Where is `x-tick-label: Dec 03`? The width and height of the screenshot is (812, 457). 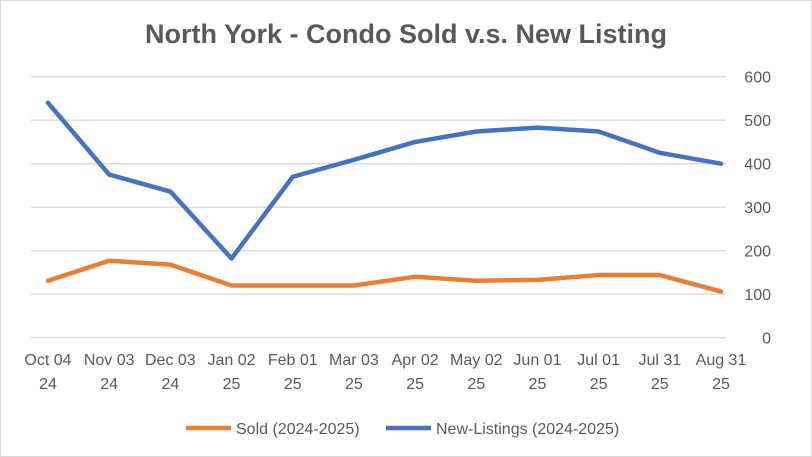
x-tick-label: Dec 03 is located at coordinates (170, 360).